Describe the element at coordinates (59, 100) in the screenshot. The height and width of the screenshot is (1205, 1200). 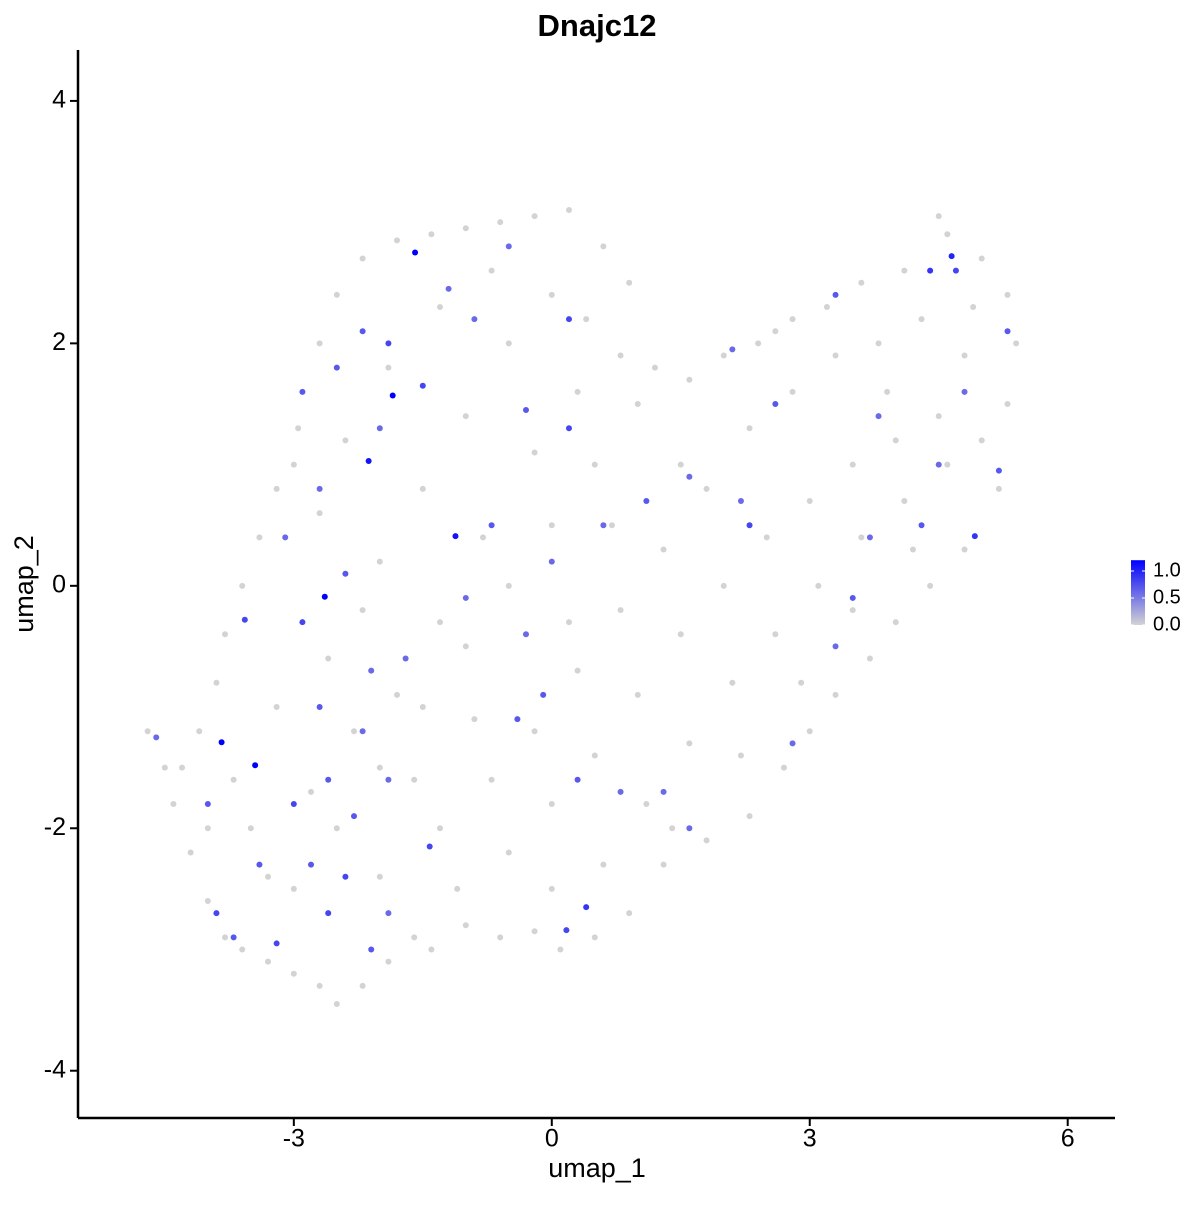
I see `y-tick-label: 4` at that location.